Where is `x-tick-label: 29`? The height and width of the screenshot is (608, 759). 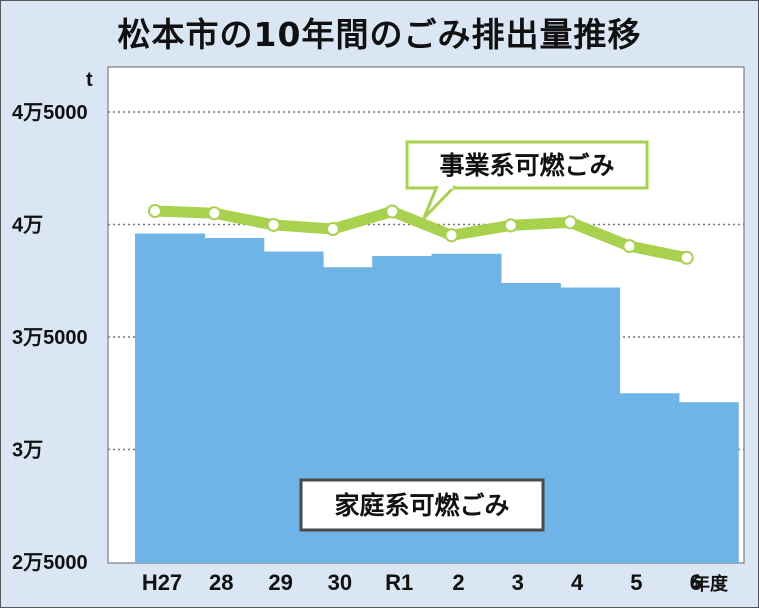
x-tick-label: 29 is located at coordinates (280, 582).